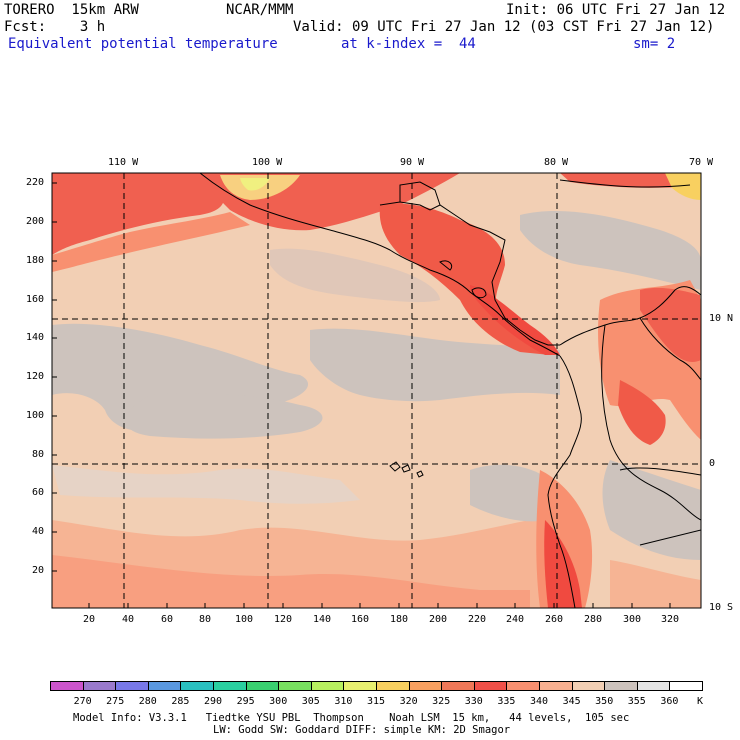 This screenshot has width=740, height=740. I want to click on hot-region-peru-coast, so click(563, 564).